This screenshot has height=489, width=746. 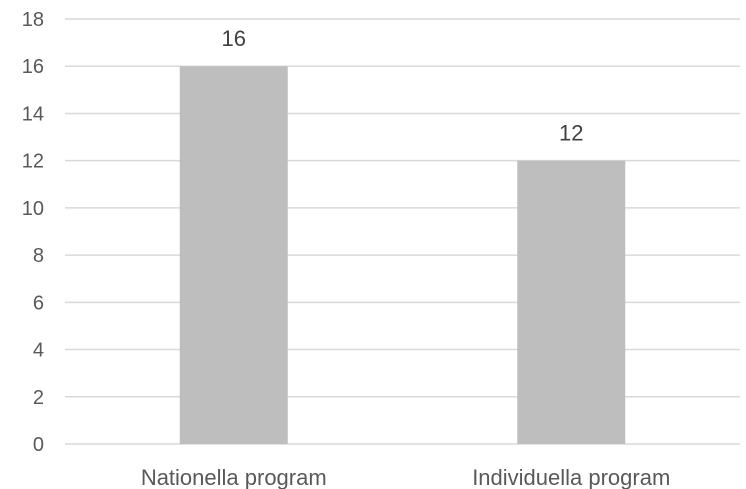 What do you see at coordinates (571, 133) in the screenshot?
I see `data-label: 12` at bounding box center [571, 133].